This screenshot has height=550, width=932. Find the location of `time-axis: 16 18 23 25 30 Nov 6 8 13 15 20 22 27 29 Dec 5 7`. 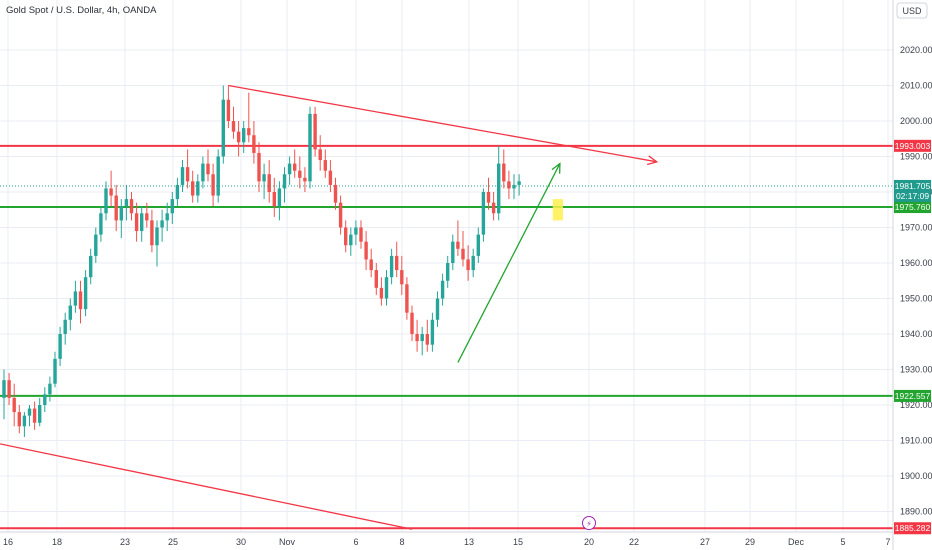

time-axis: 16 18 23 25 30 Nov 6 8 13 15 20 22 27 29 Dec 5 7 is located at coordinates (447, 542).